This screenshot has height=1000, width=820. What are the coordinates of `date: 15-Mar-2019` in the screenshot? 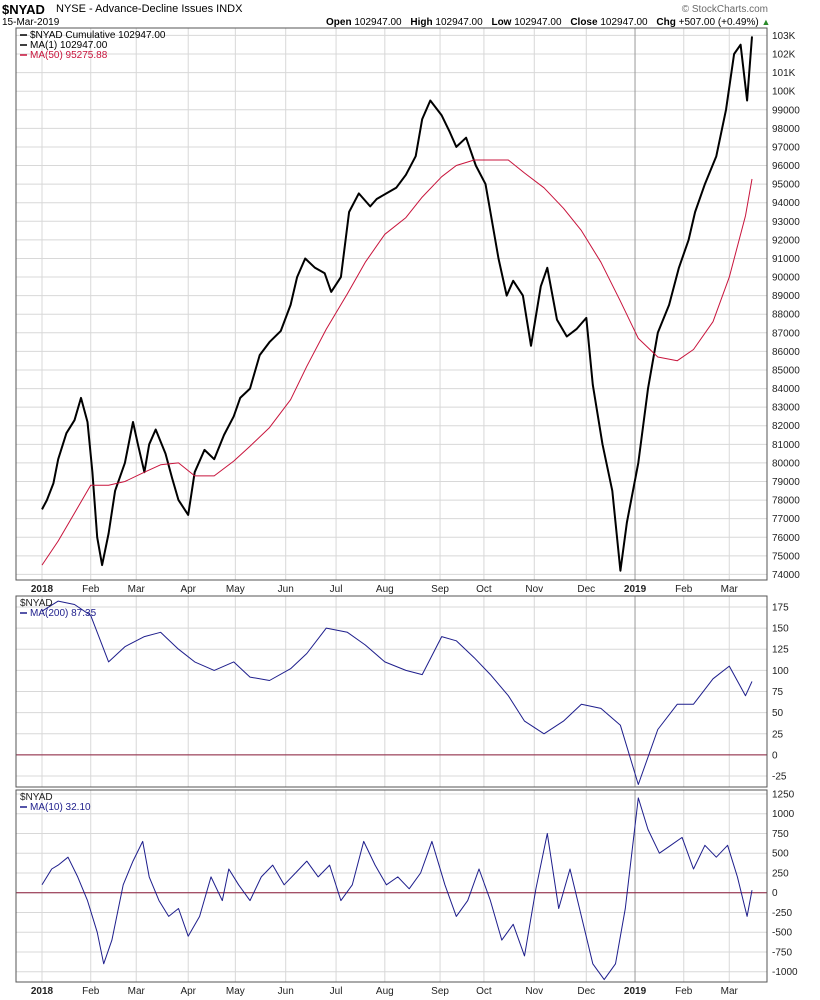 It's located at (31, 22).